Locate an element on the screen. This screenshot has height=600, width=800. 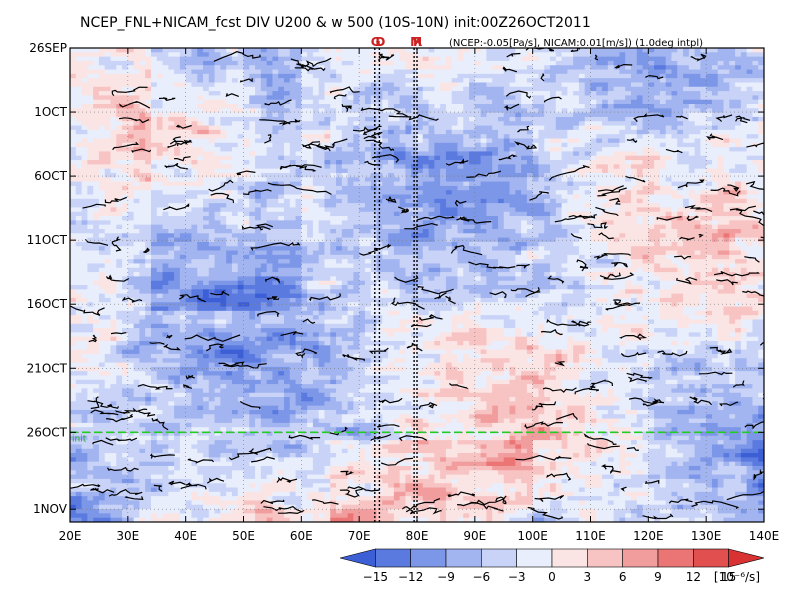
y-tick-label: 26OCT is located at coordinates (47, 432).